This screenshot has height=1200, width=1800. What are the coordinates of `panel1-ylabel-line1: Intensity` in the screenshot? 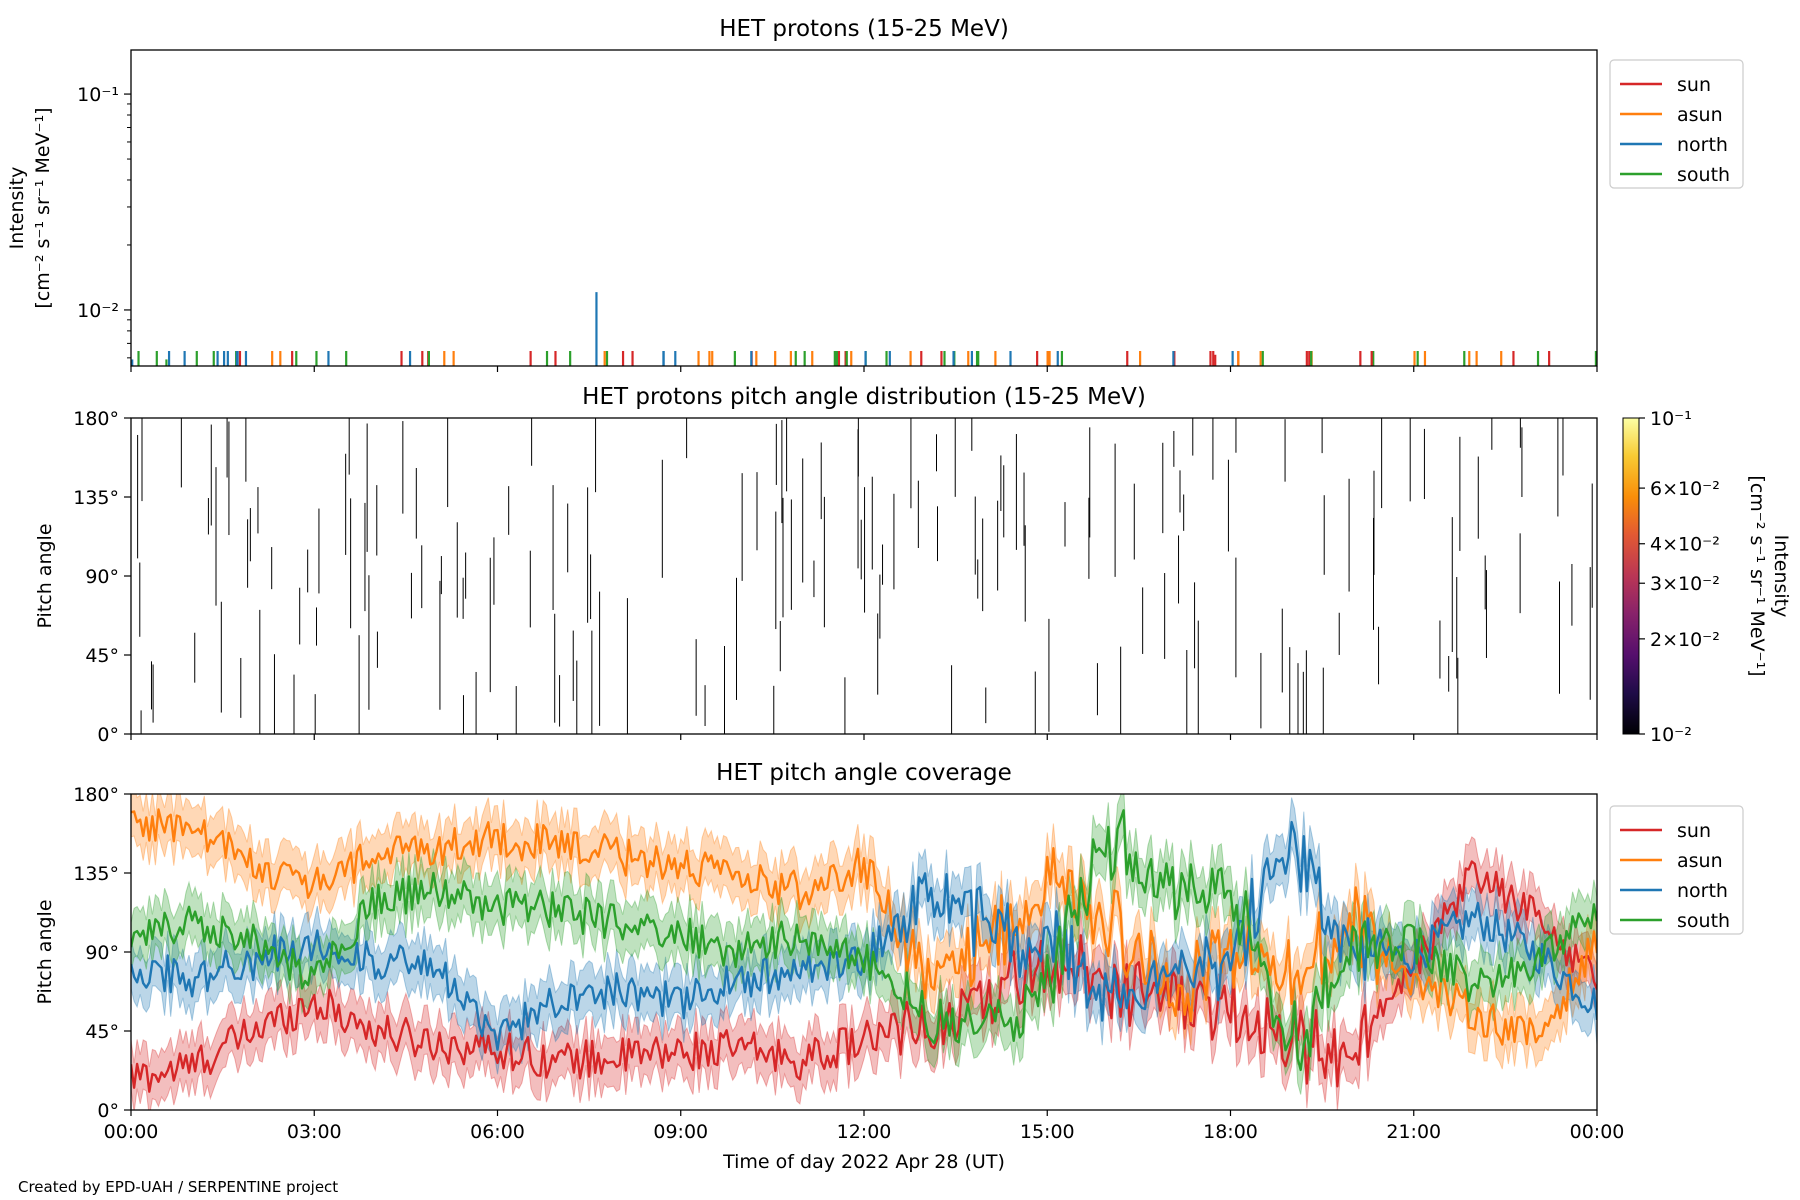 It's located at (17, 208).